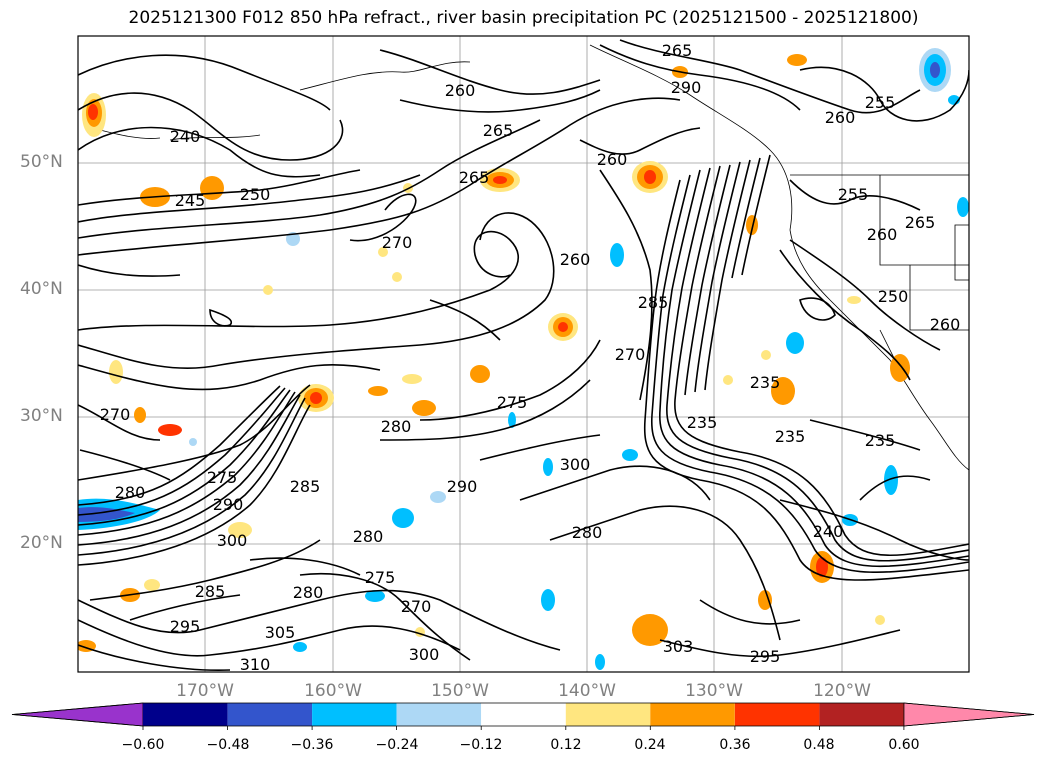 This screenshot has height=765, width=1047. Describe the element at coordinates (481, 745) in the screenshot. I see `colorbar-tick: −0.12` at that location.